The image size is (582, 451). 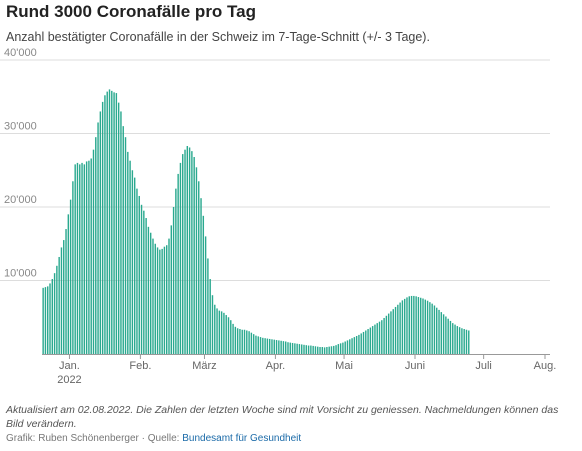 What do you see at coordinates (204, 366) in the screenshot?
I see `x-tick-label: März` at bounding box center [204, 366].